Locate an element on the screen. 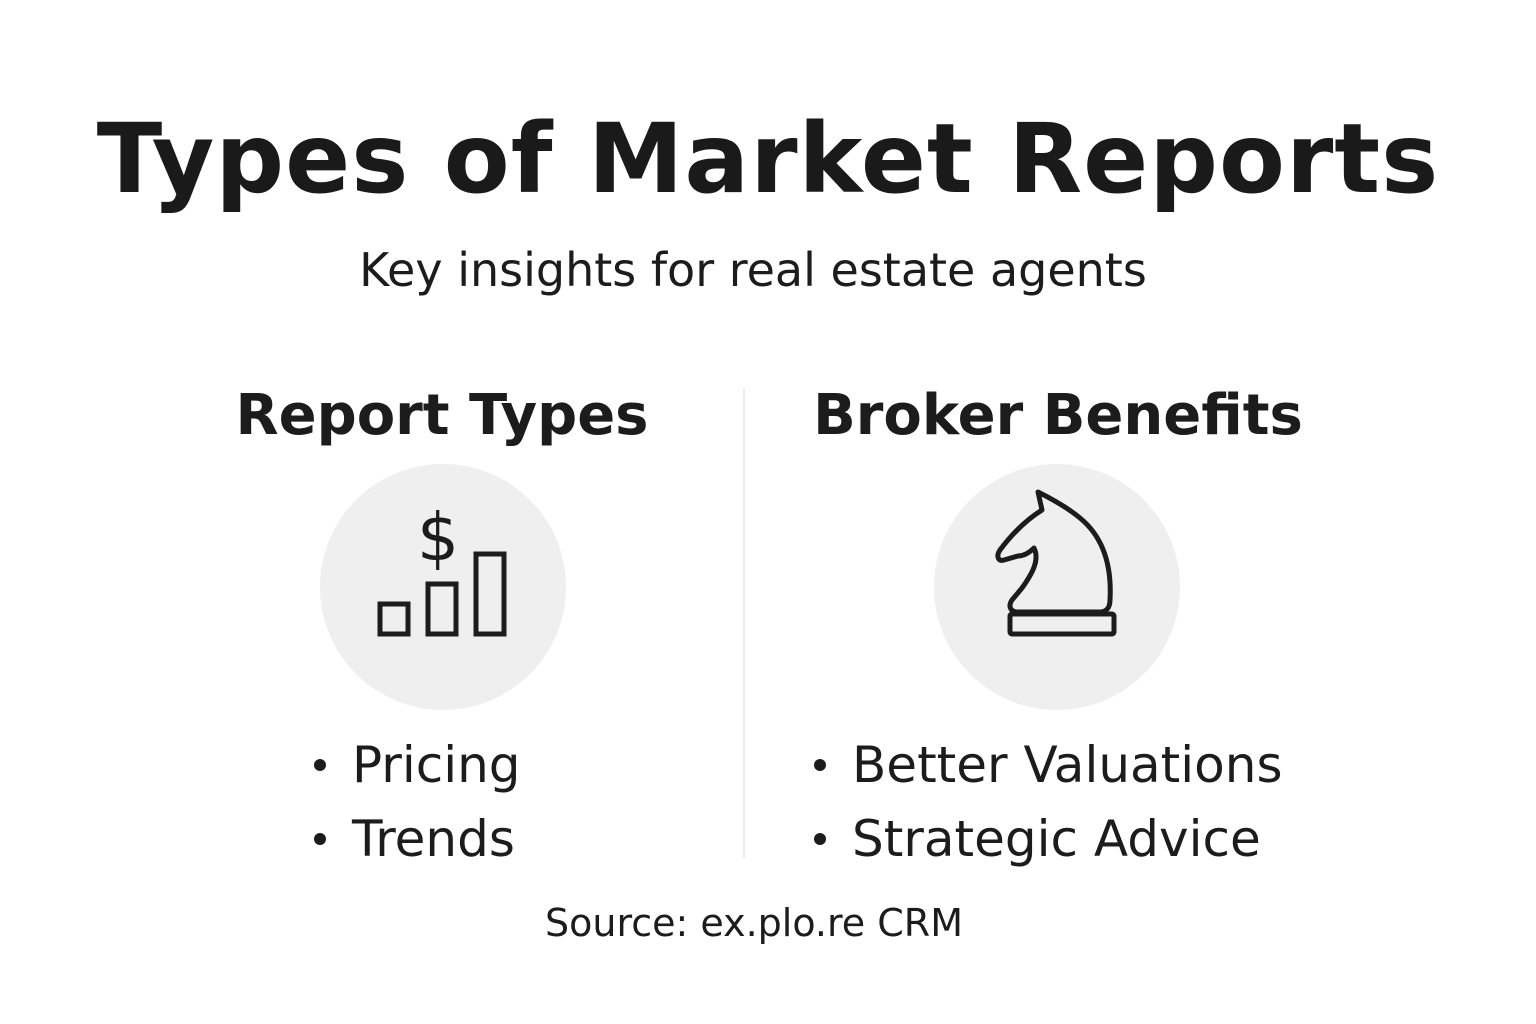 The height and width of the screenshot is (1024, 1536). list-item-label: Strategic Advice is located at coordinates (1056, 839).